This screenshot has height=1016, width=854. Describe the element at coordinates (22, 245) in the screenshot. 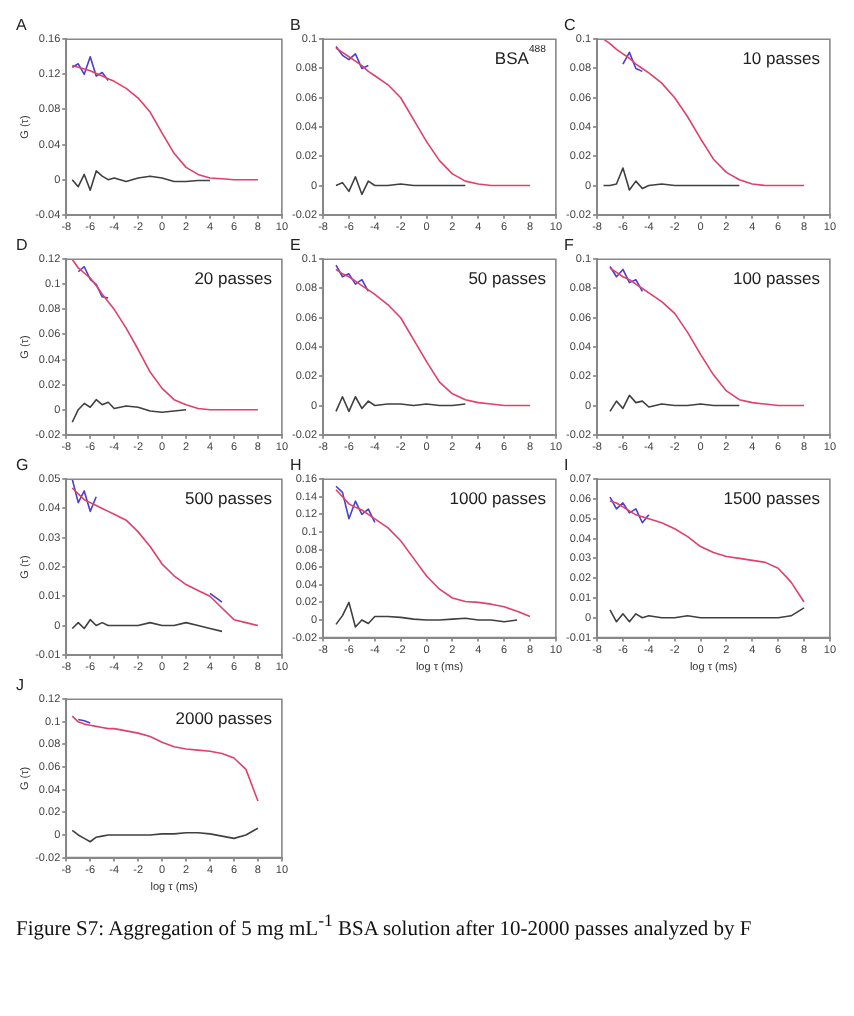

I see `chart-title: D` at that location.